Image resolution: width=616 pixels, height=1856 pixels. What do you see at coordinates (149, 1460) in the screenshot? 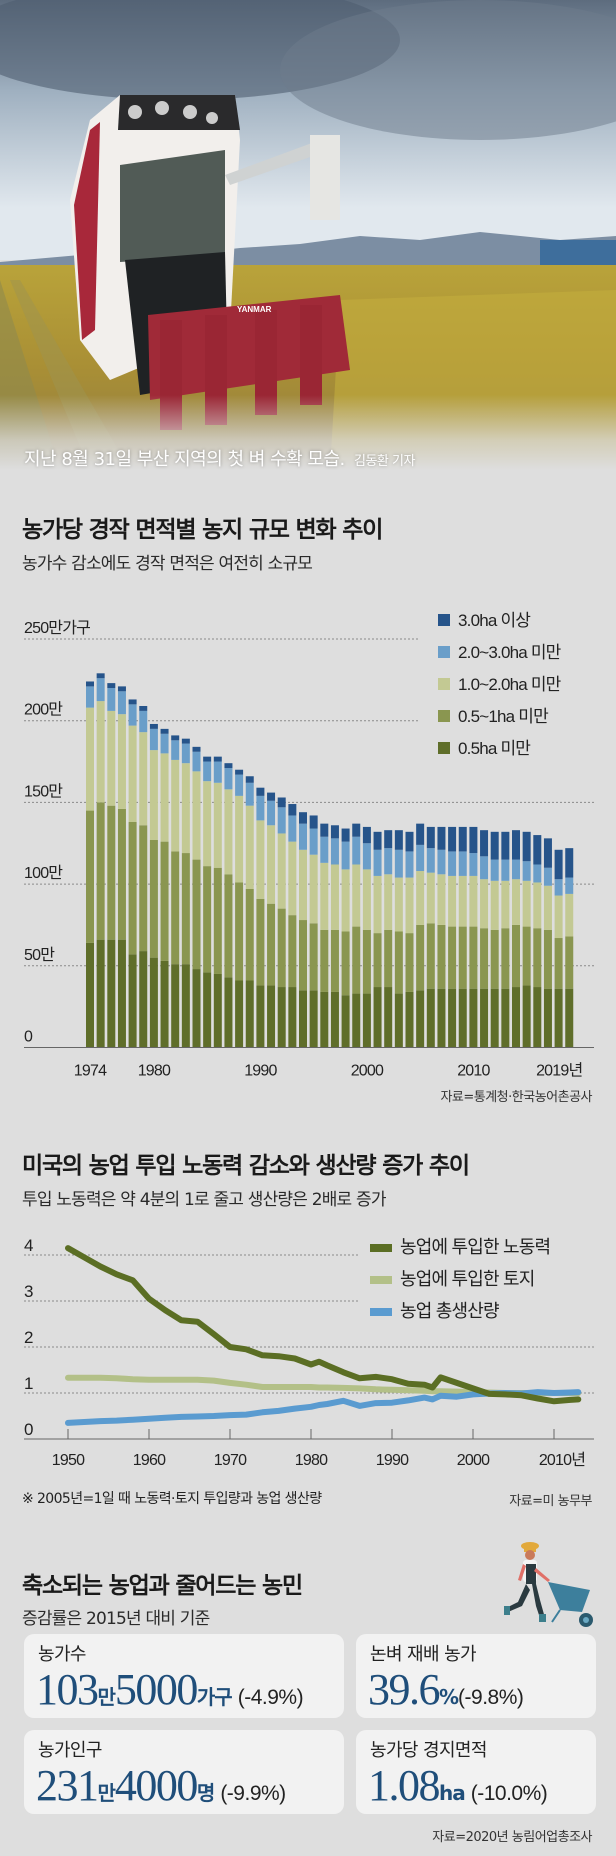
I see `x-tick-label: 1960` at bounding box center [149, 1460].